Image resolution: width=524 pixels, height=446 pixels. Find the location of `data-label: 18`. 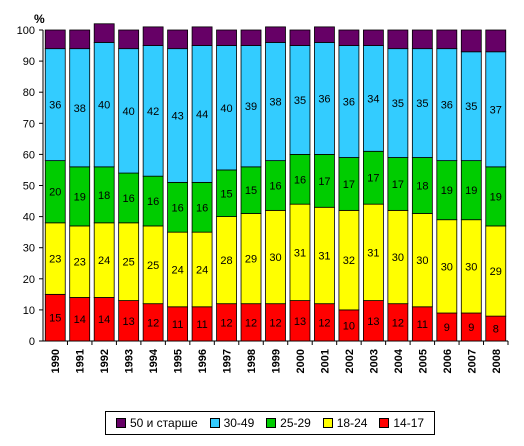

data-label: 18 is located at coordinates (104, 196).